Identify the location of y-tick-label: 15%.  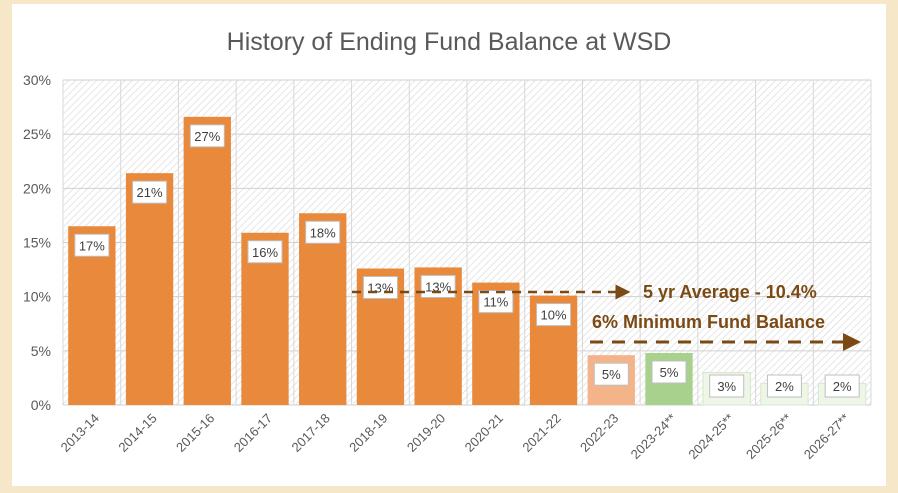
(37, 243).